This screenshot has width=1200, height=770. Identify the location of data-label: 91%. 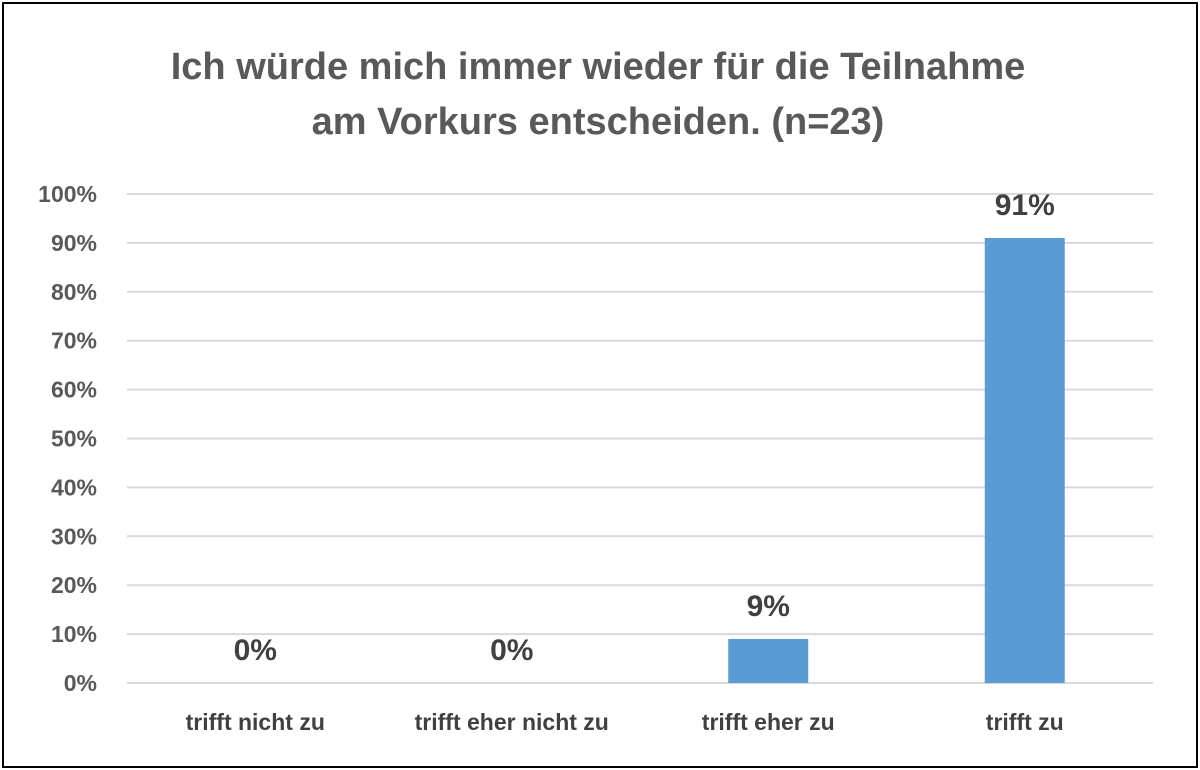
(1025, 205).